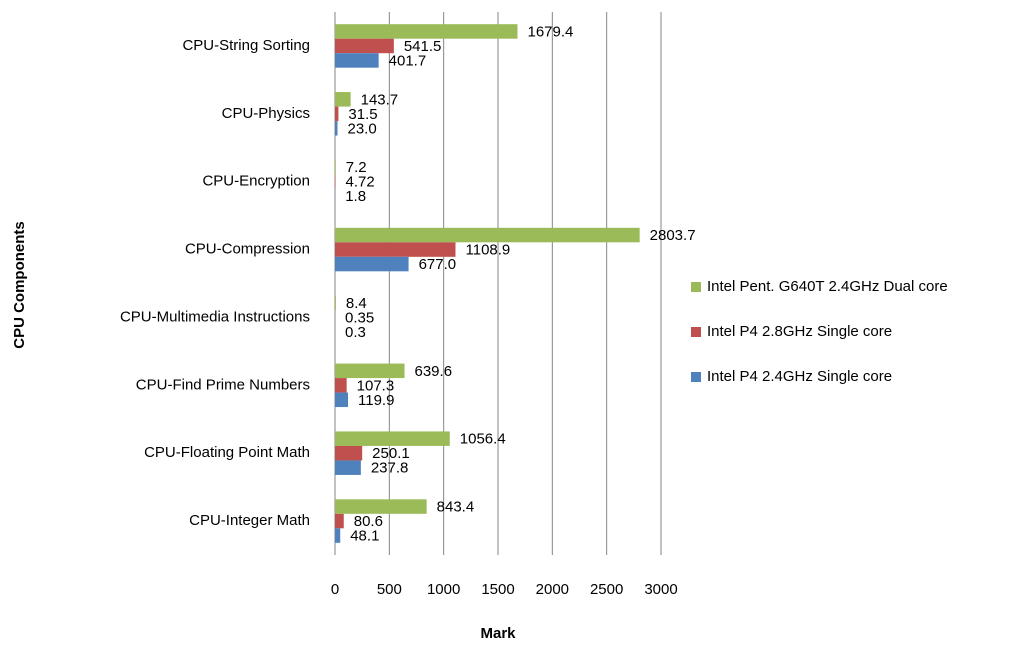 Image resolution: width=1033 pixels, height=648 pixels. I want to click on y-tick-label: CPU-String Sorting, so click(246, 45).